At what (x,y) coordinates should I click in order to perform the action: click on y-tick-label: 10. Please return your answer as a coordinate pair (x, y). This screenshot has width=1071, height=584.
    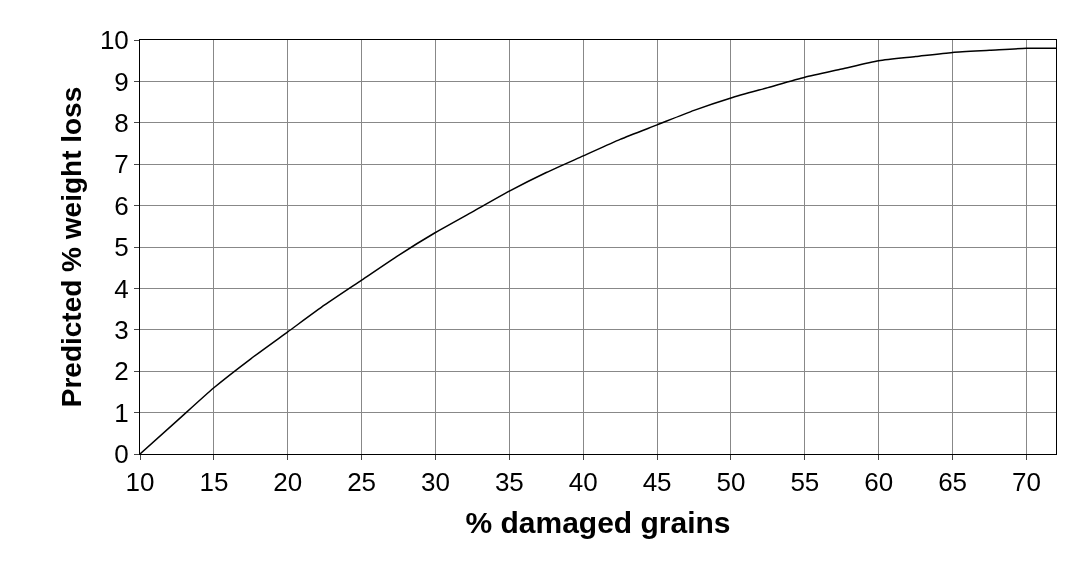
    Looking at the image, I should click on (114, 40).